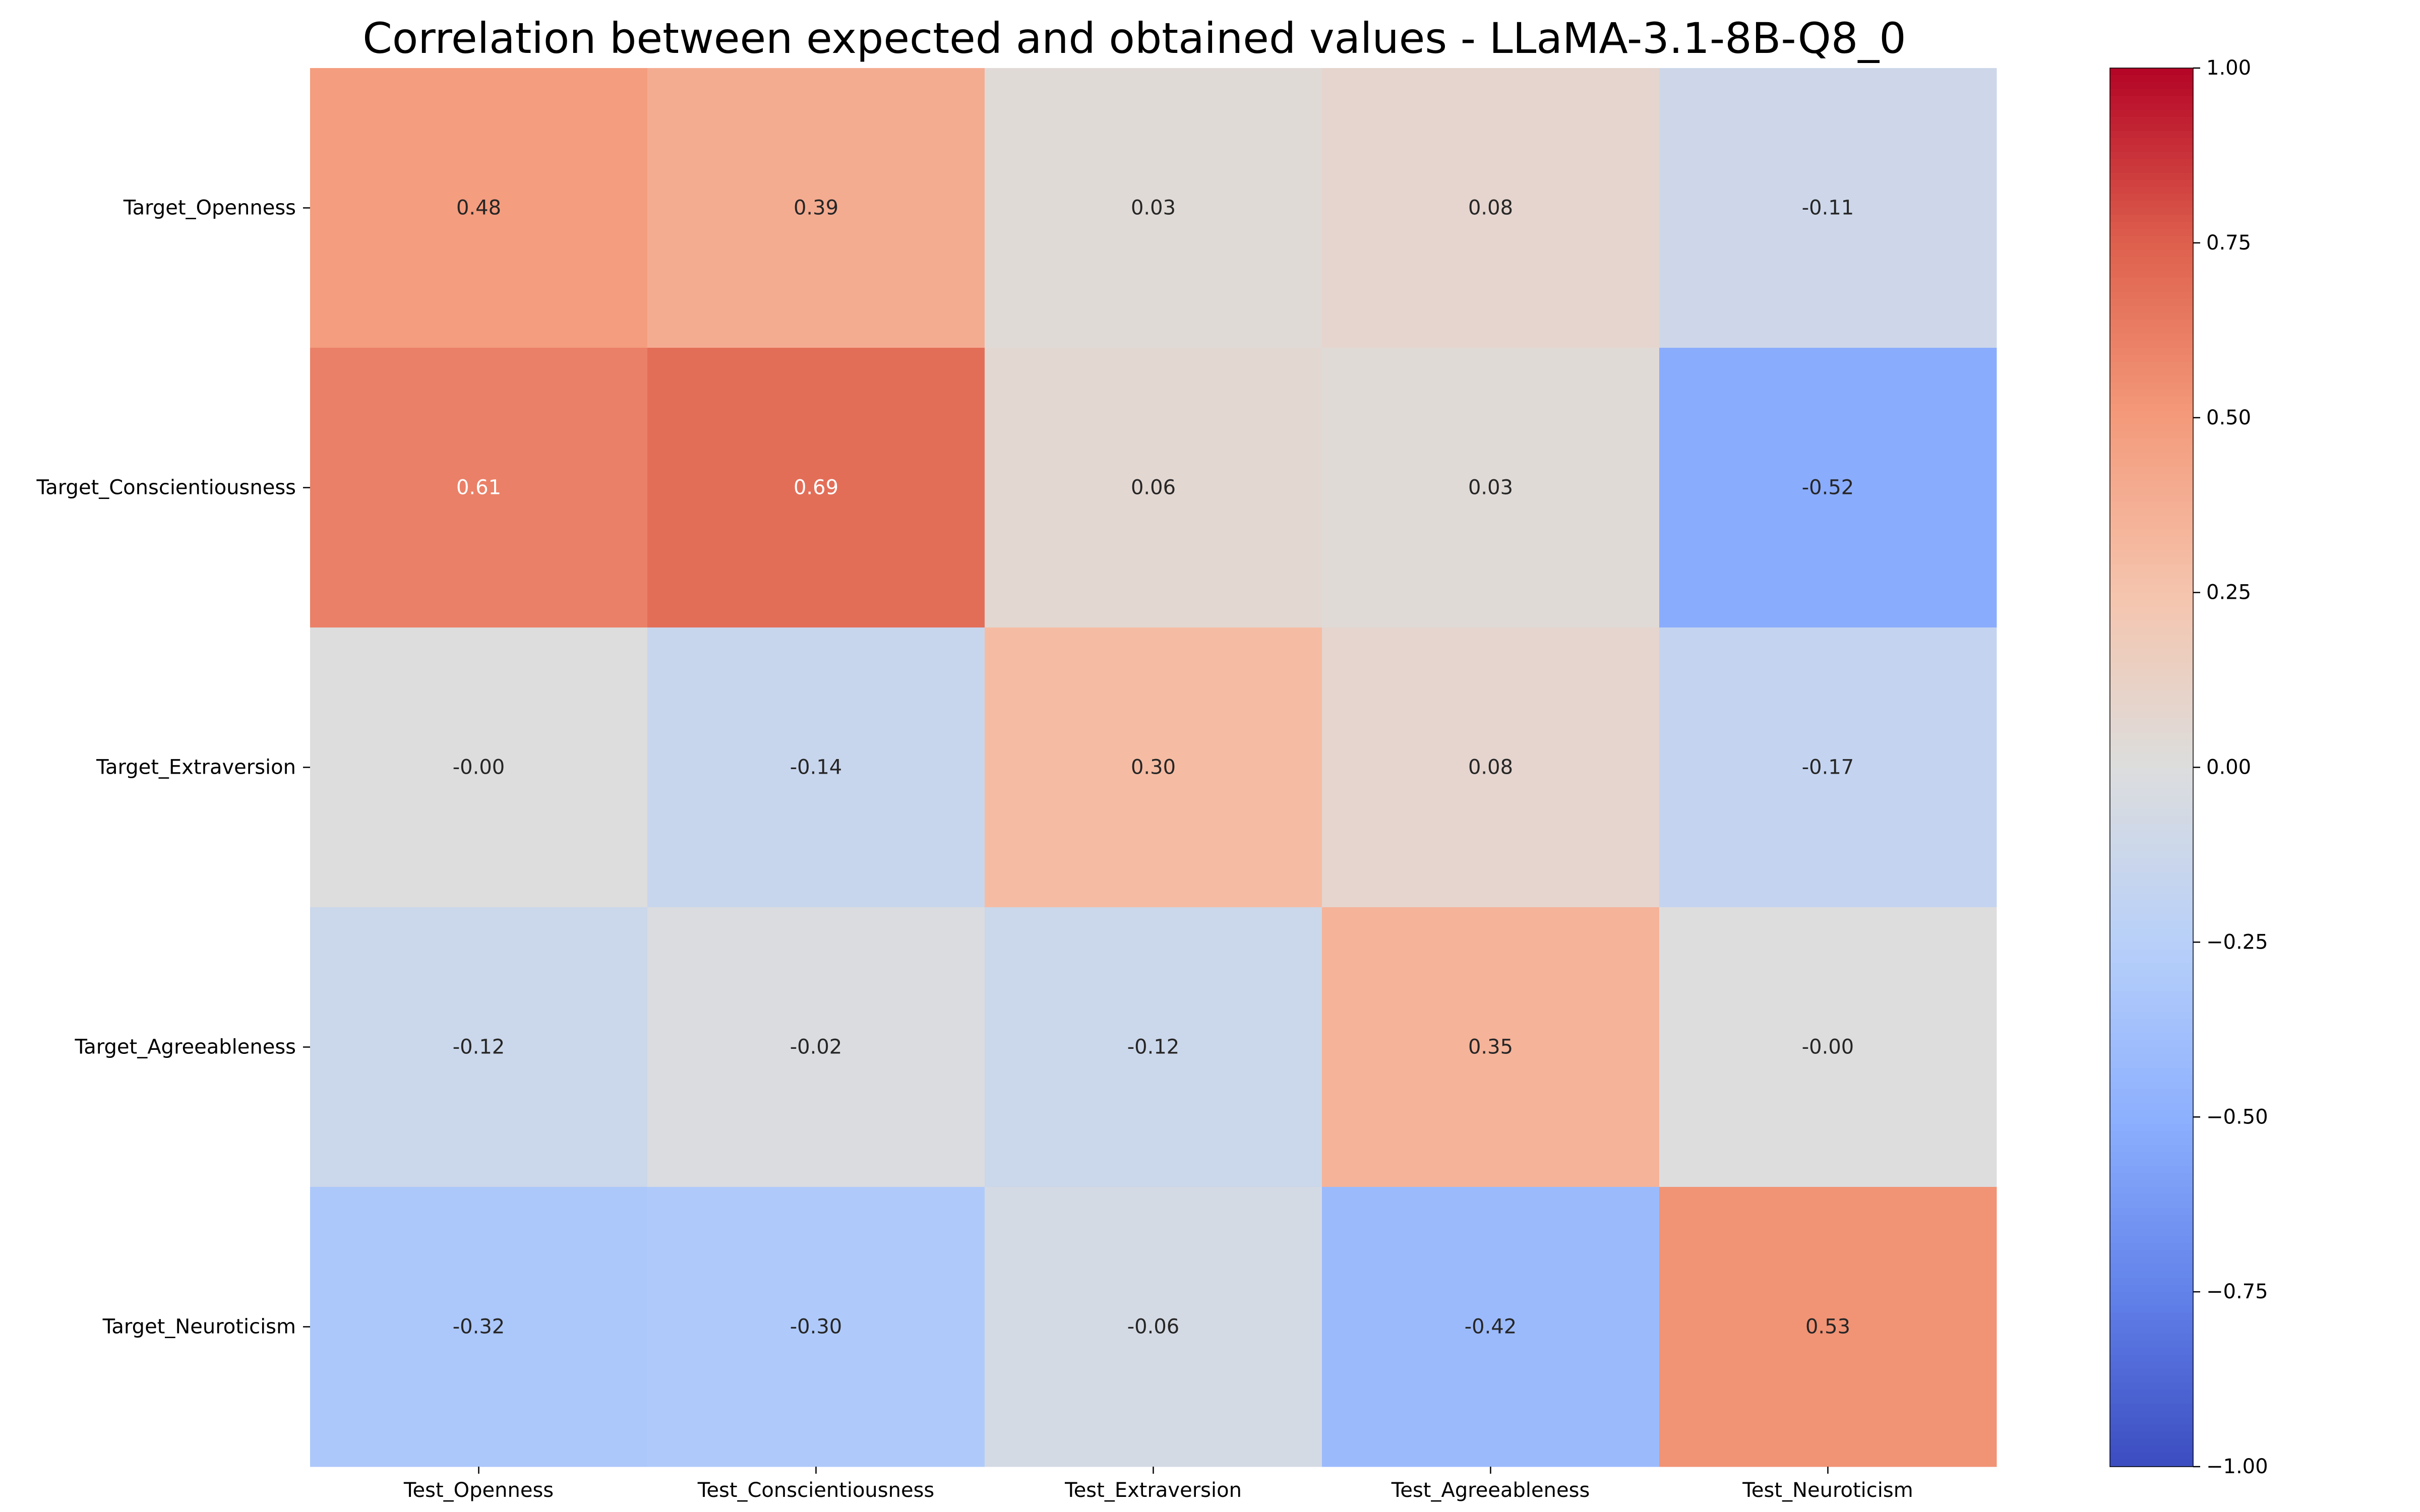  I want to click on y-tick-label: Target_Openness, so click(209, 208).